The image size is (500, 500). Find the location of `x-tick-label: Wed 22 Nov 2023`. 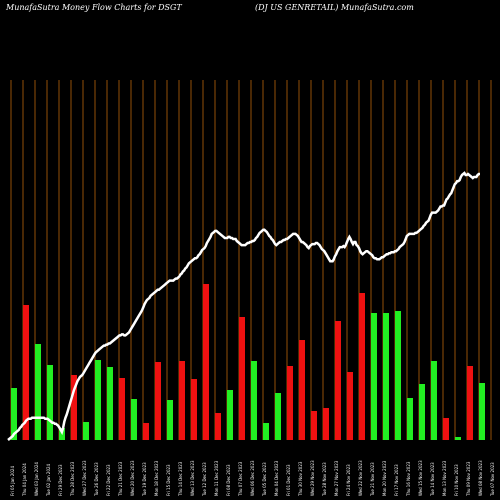

x-tick-label: Wed 22 Nov 2023 is located at coordinates (360, 478).